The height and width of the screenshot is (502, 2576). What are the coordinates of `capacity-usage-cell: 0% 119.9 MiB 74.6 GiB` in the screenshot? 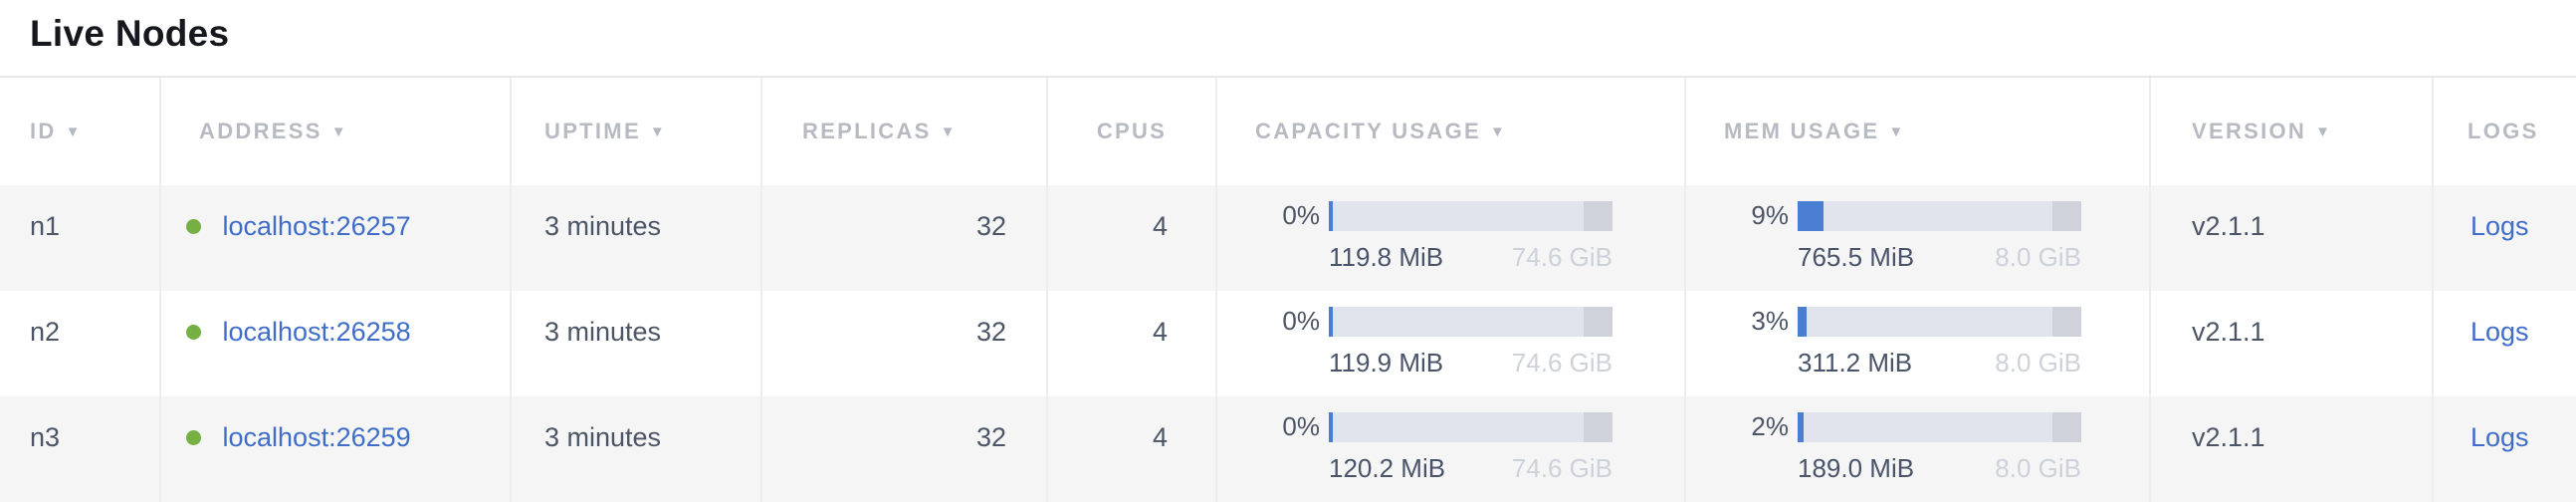 It's located at (1449, 343).